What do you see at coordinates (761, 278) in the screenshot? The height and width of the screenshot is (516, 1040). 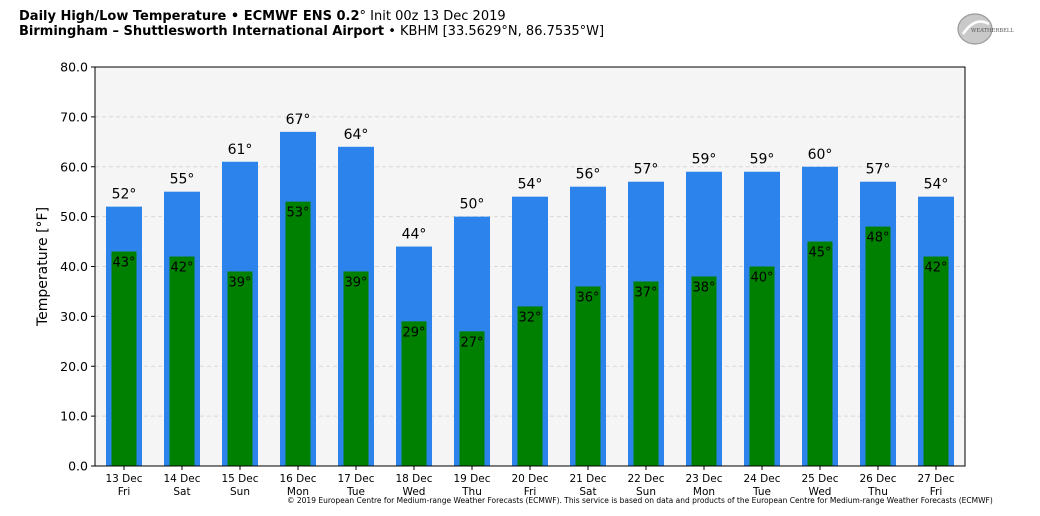 I see `low-value-label: 40°` at bounding box center [761, 278].